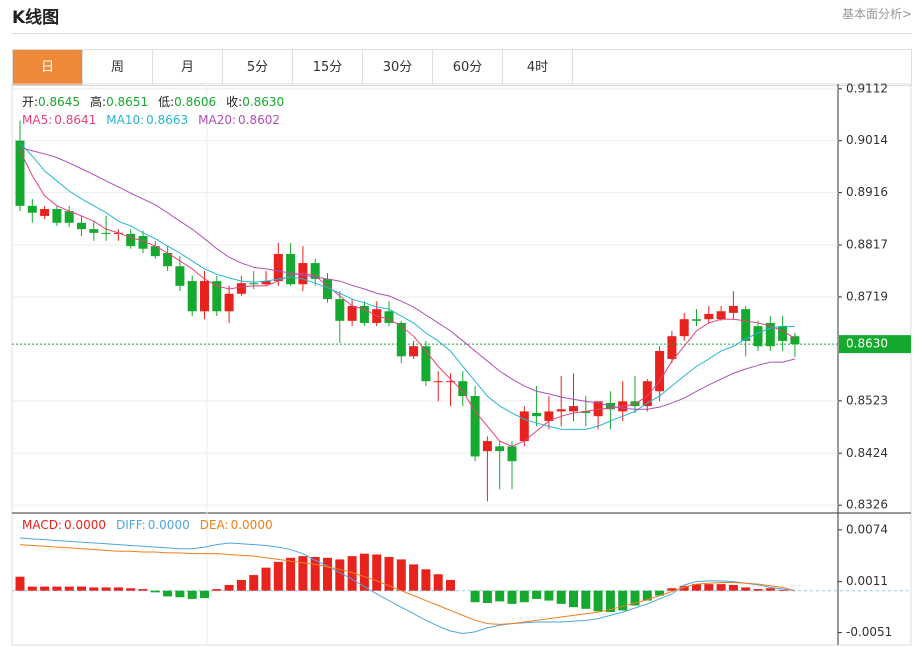 The image size is (922, 647). What do you see at coordinates (328, 67) in the screenshot?
I see `tab: 15分` at bounding box center [328, 67].